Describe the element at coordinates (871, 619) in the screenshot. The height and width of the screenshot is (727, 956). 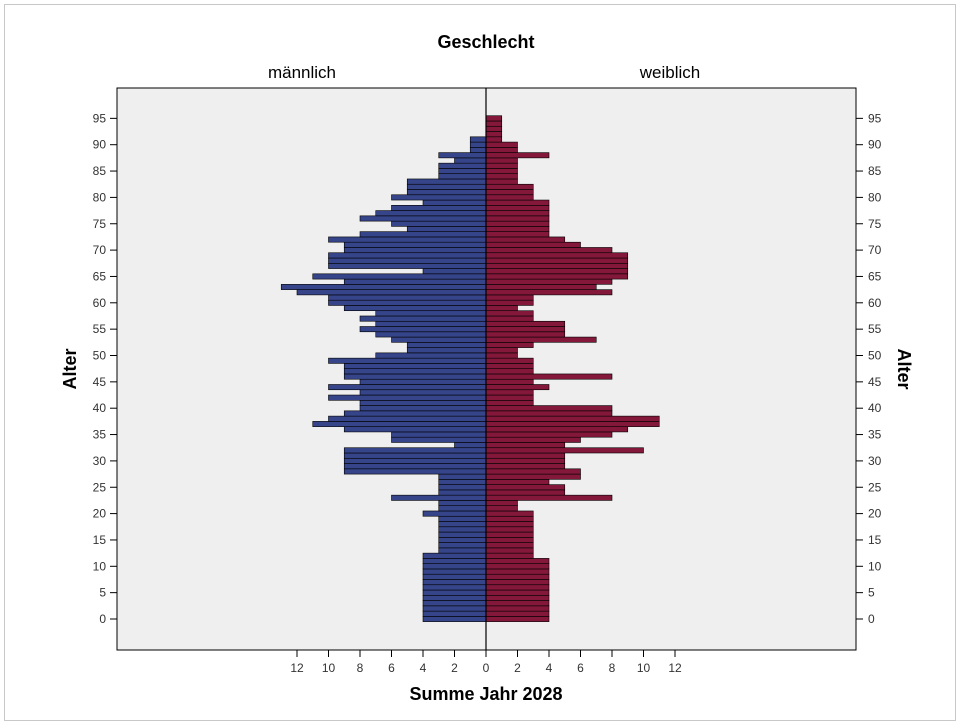
I see `y-tick-label-right: 0` at that location.